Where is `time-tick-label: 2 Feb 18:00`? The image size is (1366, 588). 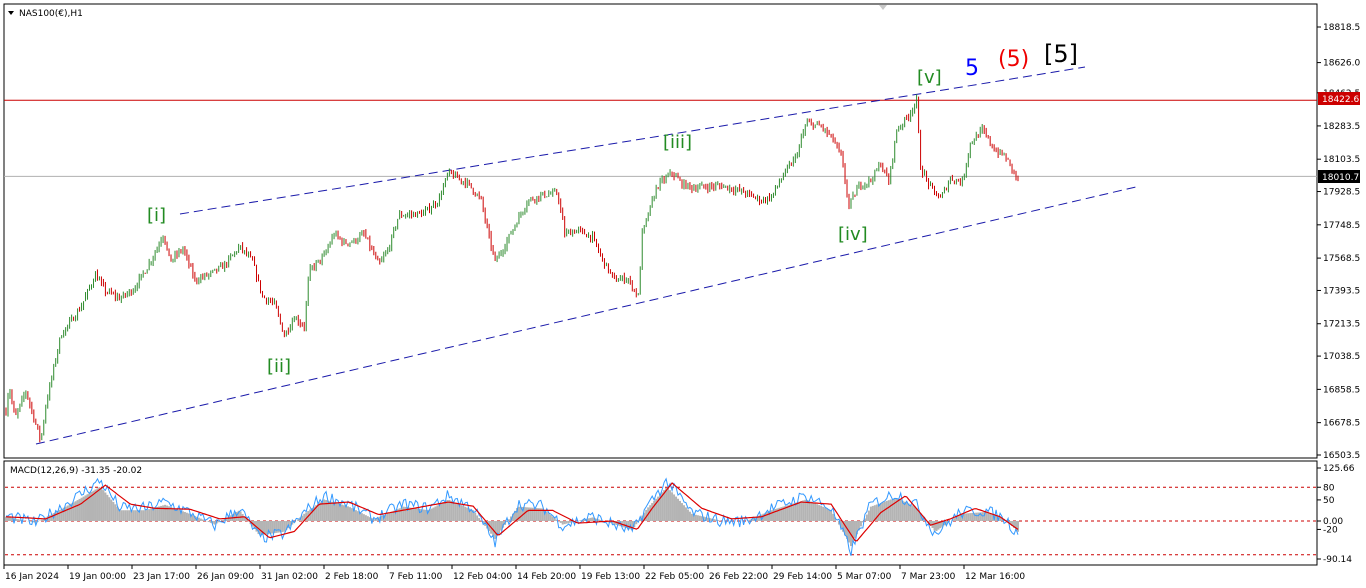
time-tick-label: 2 Feb 18:00 is located at coordinates (352, 577).